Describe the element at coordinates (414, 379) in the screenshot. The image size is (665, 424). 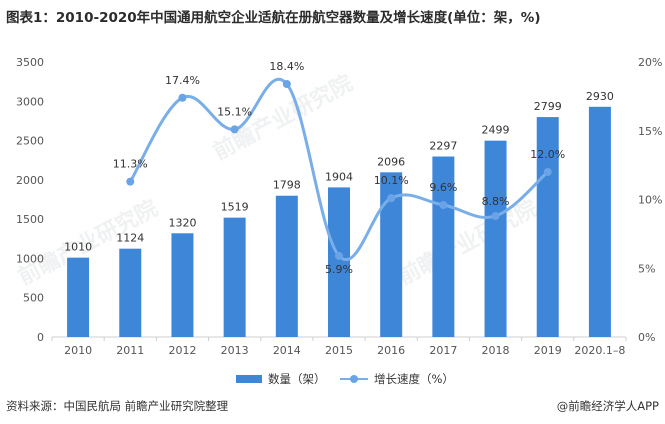
I see `legend-line-label: 增长速度（%）` at that location.